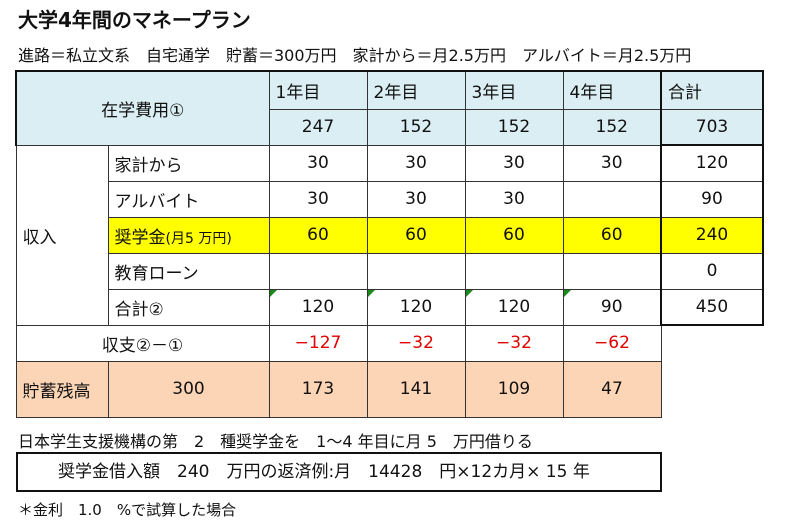 This screenshot has width=800, height=524. Describe the element at coordinates (712, 199) in the screenshot. I see `income-total: 90` at that location.